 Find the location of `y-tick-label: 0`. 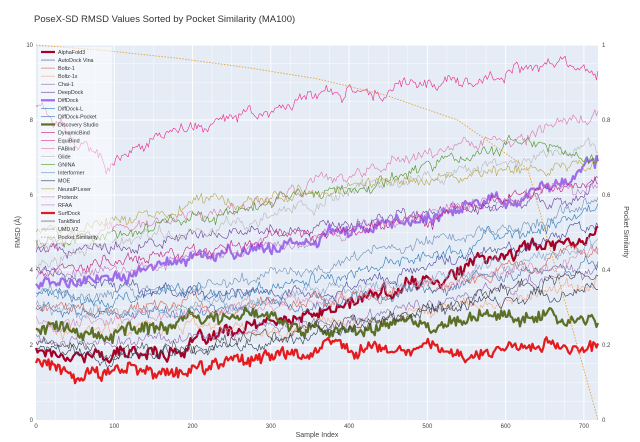

y-tick-label: 0 is located at coordinates (32, 421).